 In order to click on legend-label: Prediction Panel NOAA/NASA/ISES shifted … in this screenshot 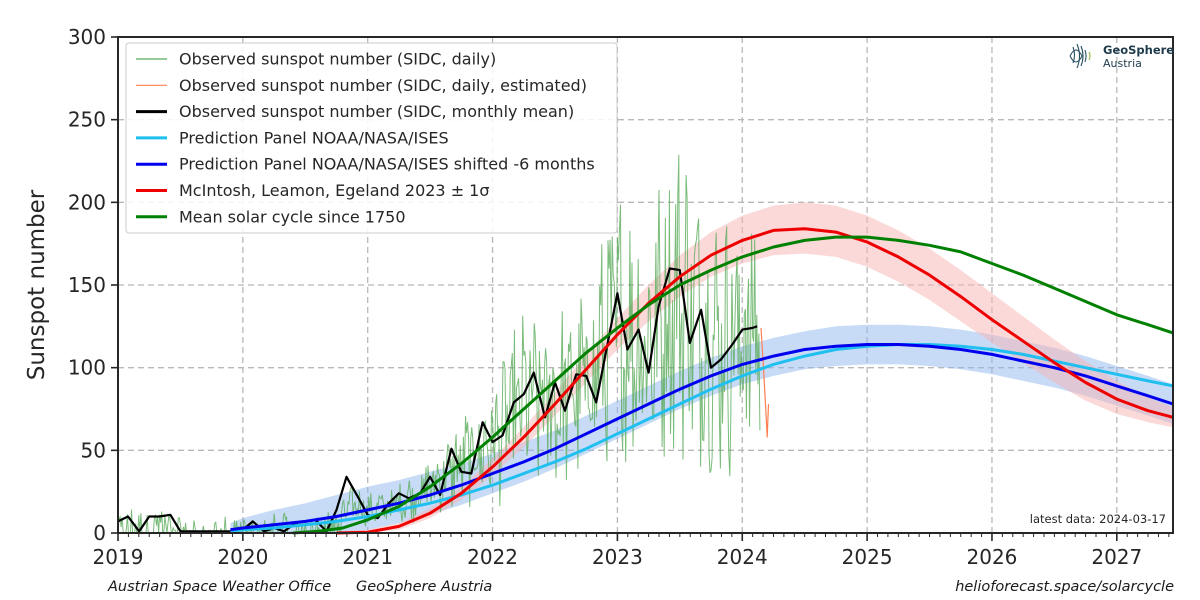, I will do `click(387, 164)`.